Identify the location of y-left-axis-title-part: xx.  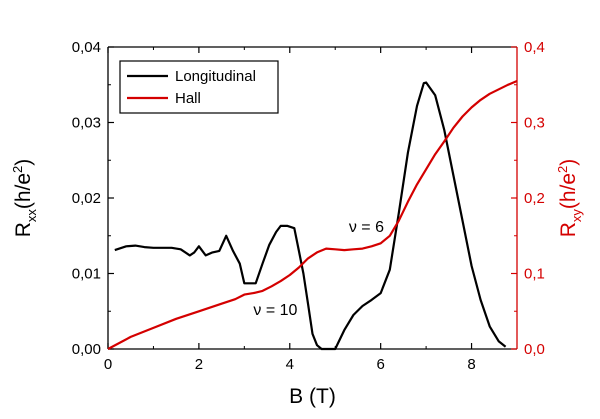
(31, 216).